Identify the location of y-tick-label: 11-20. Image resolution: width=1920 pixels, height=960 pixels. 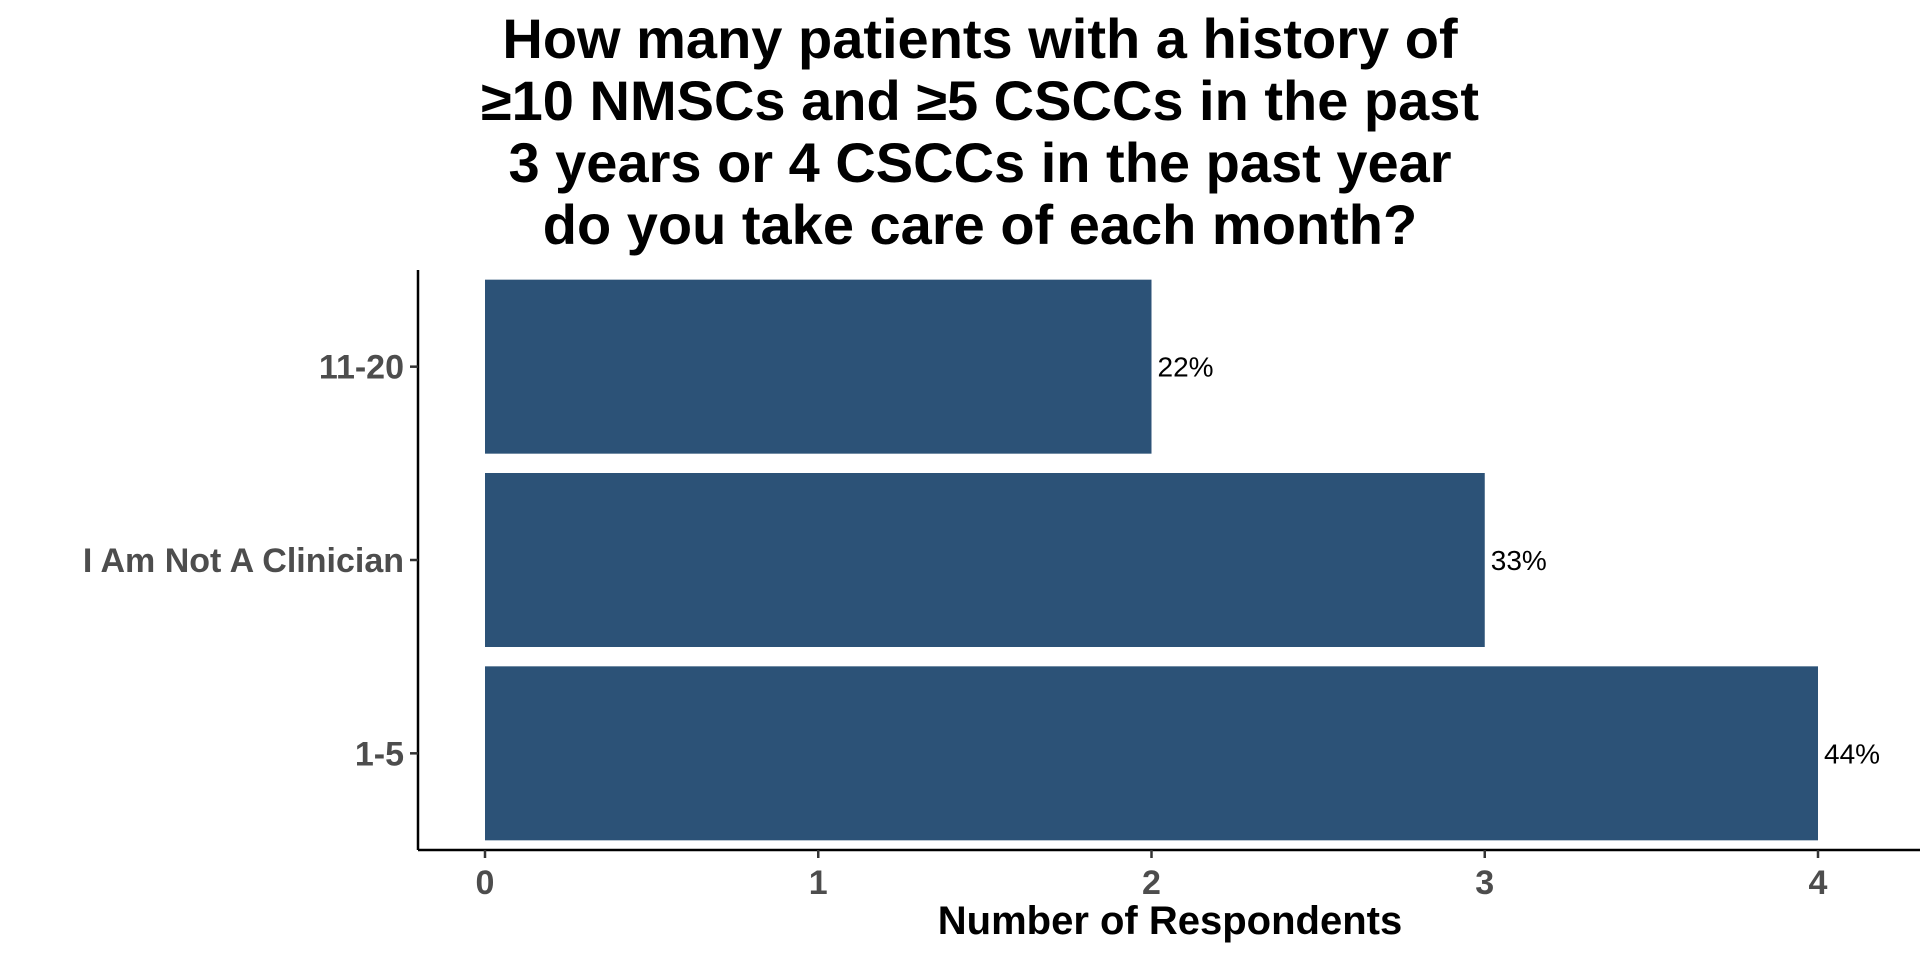
(361, 368).